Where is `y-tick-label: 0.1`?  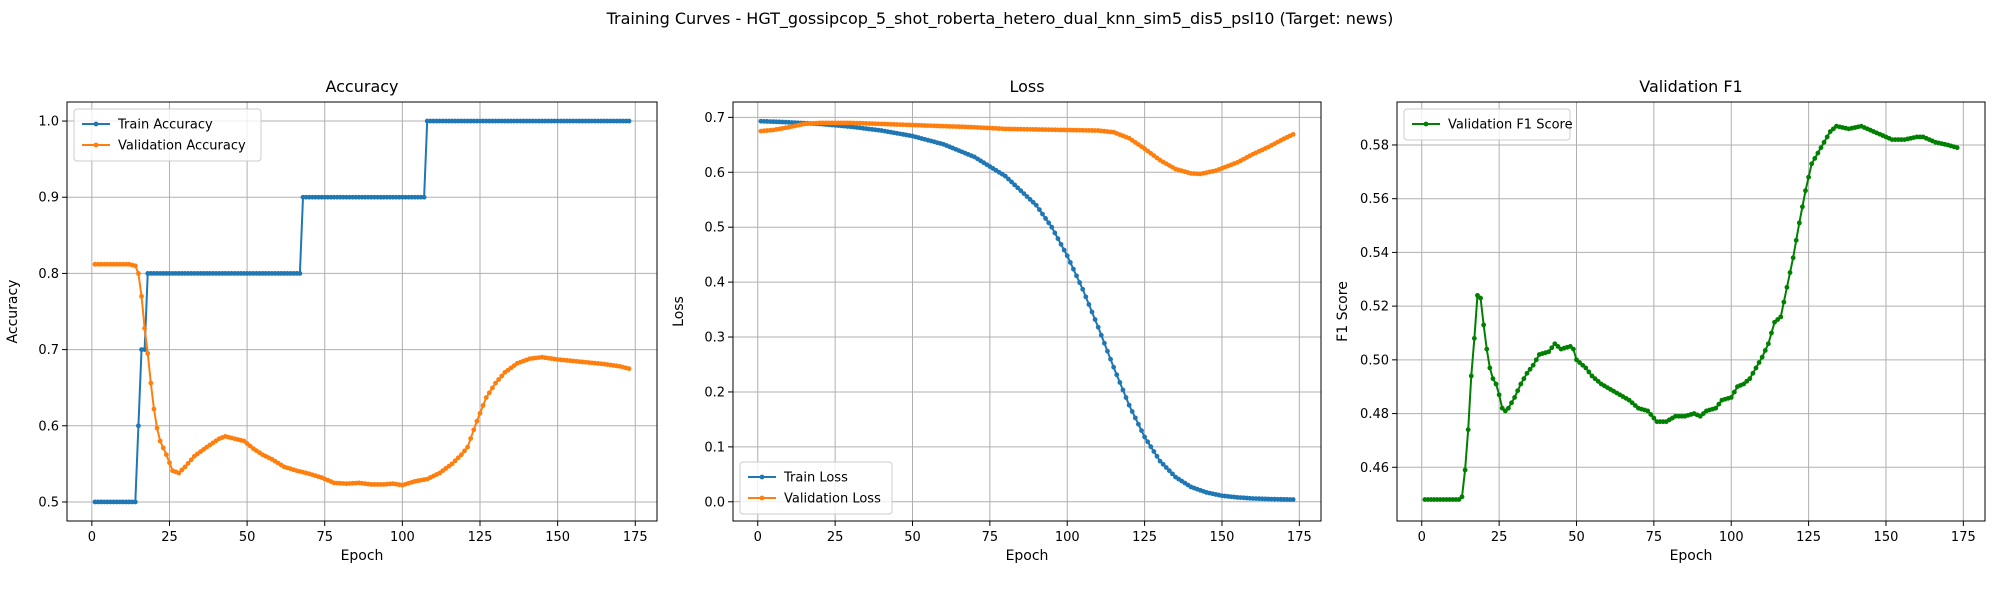
y-tick-label: 0.1 is located at coordinates (714, 447).